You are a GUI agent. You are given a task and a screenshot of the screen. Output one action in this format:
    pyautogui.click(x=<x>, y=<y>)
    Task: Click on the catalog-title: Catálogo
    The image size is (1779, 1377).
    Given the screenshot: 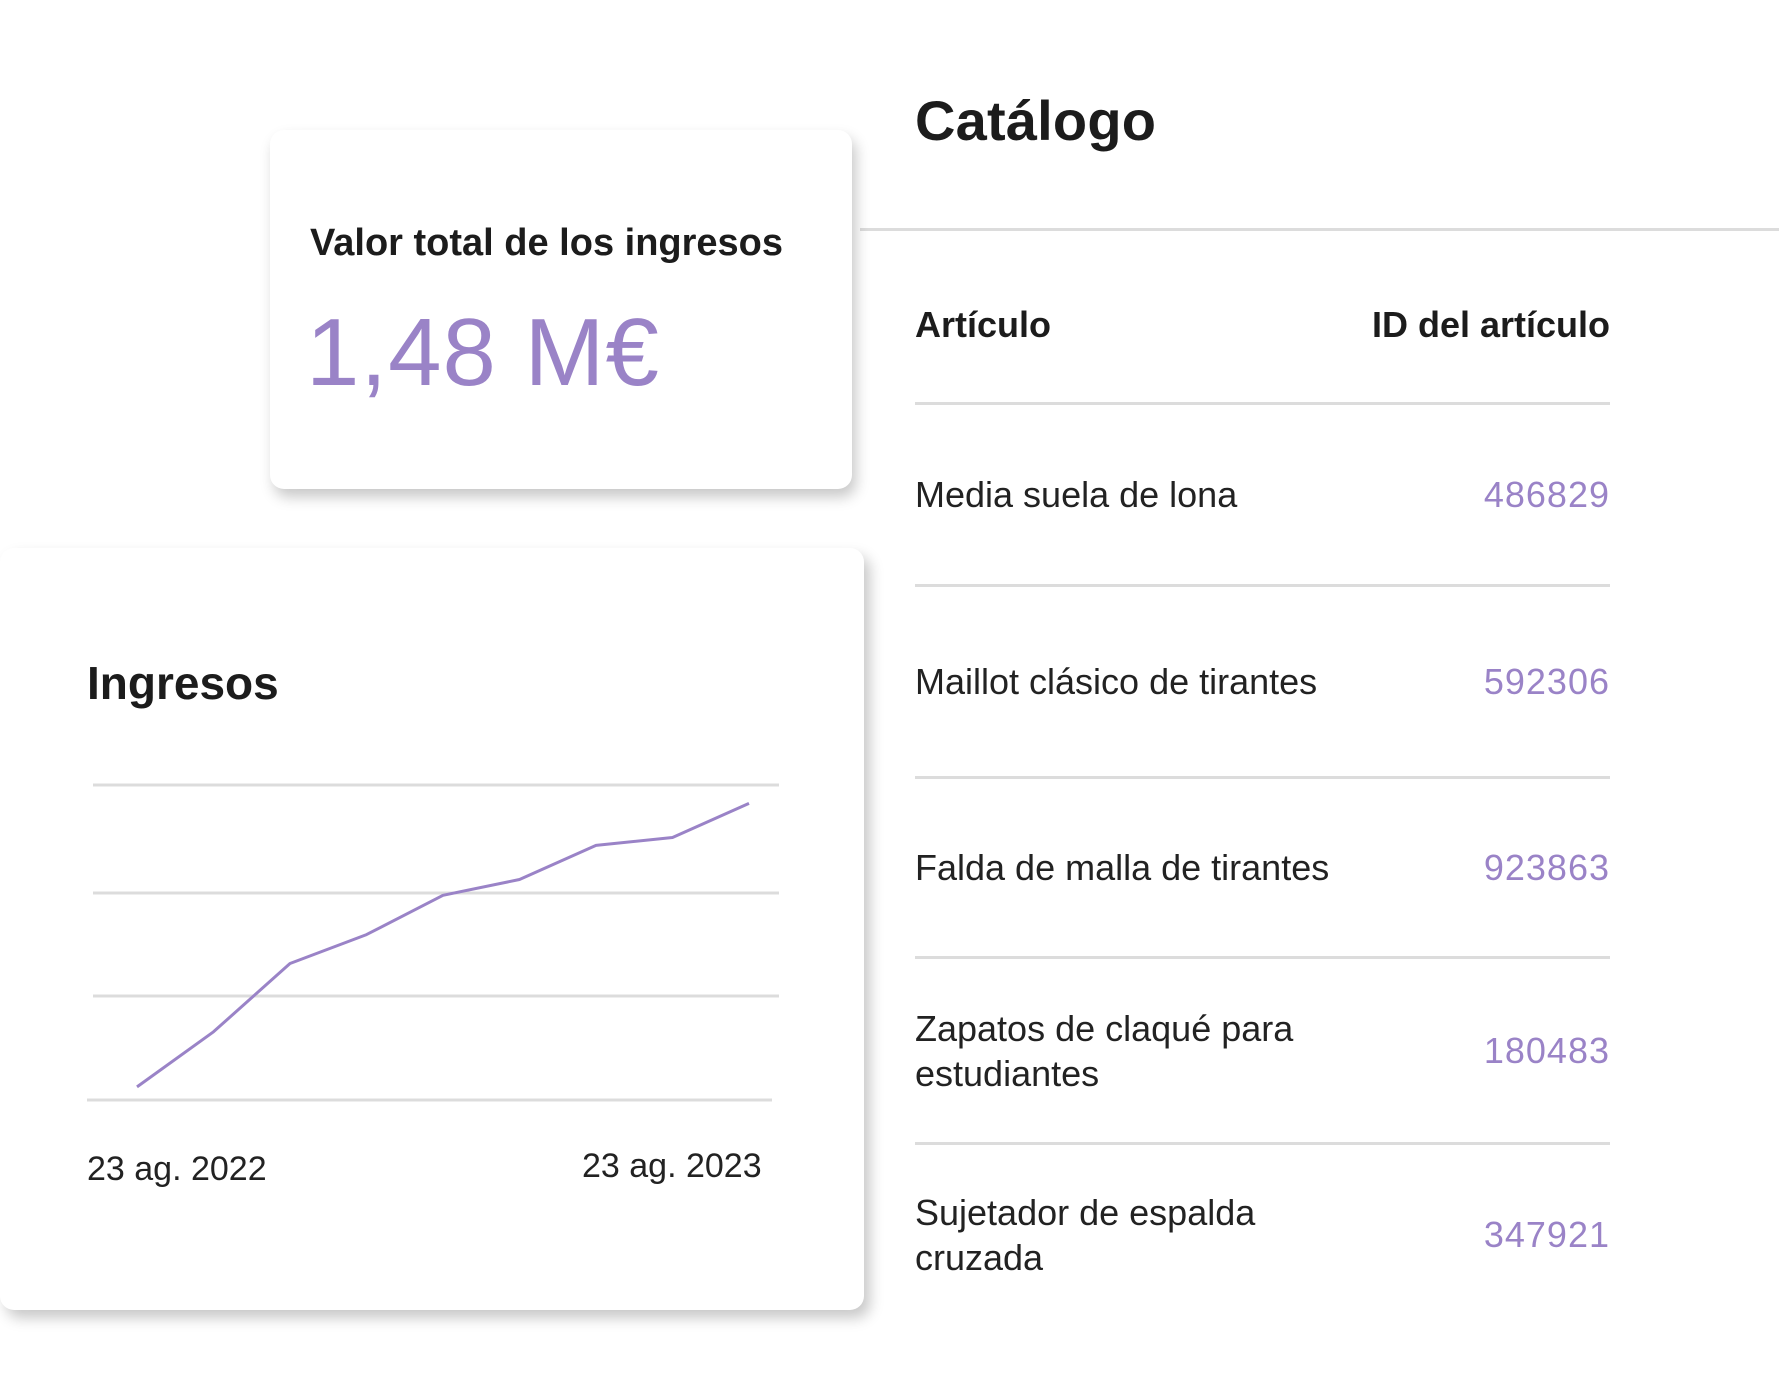 What is the action you would take?
    pyautogui.click(x=1036, y=120)
    